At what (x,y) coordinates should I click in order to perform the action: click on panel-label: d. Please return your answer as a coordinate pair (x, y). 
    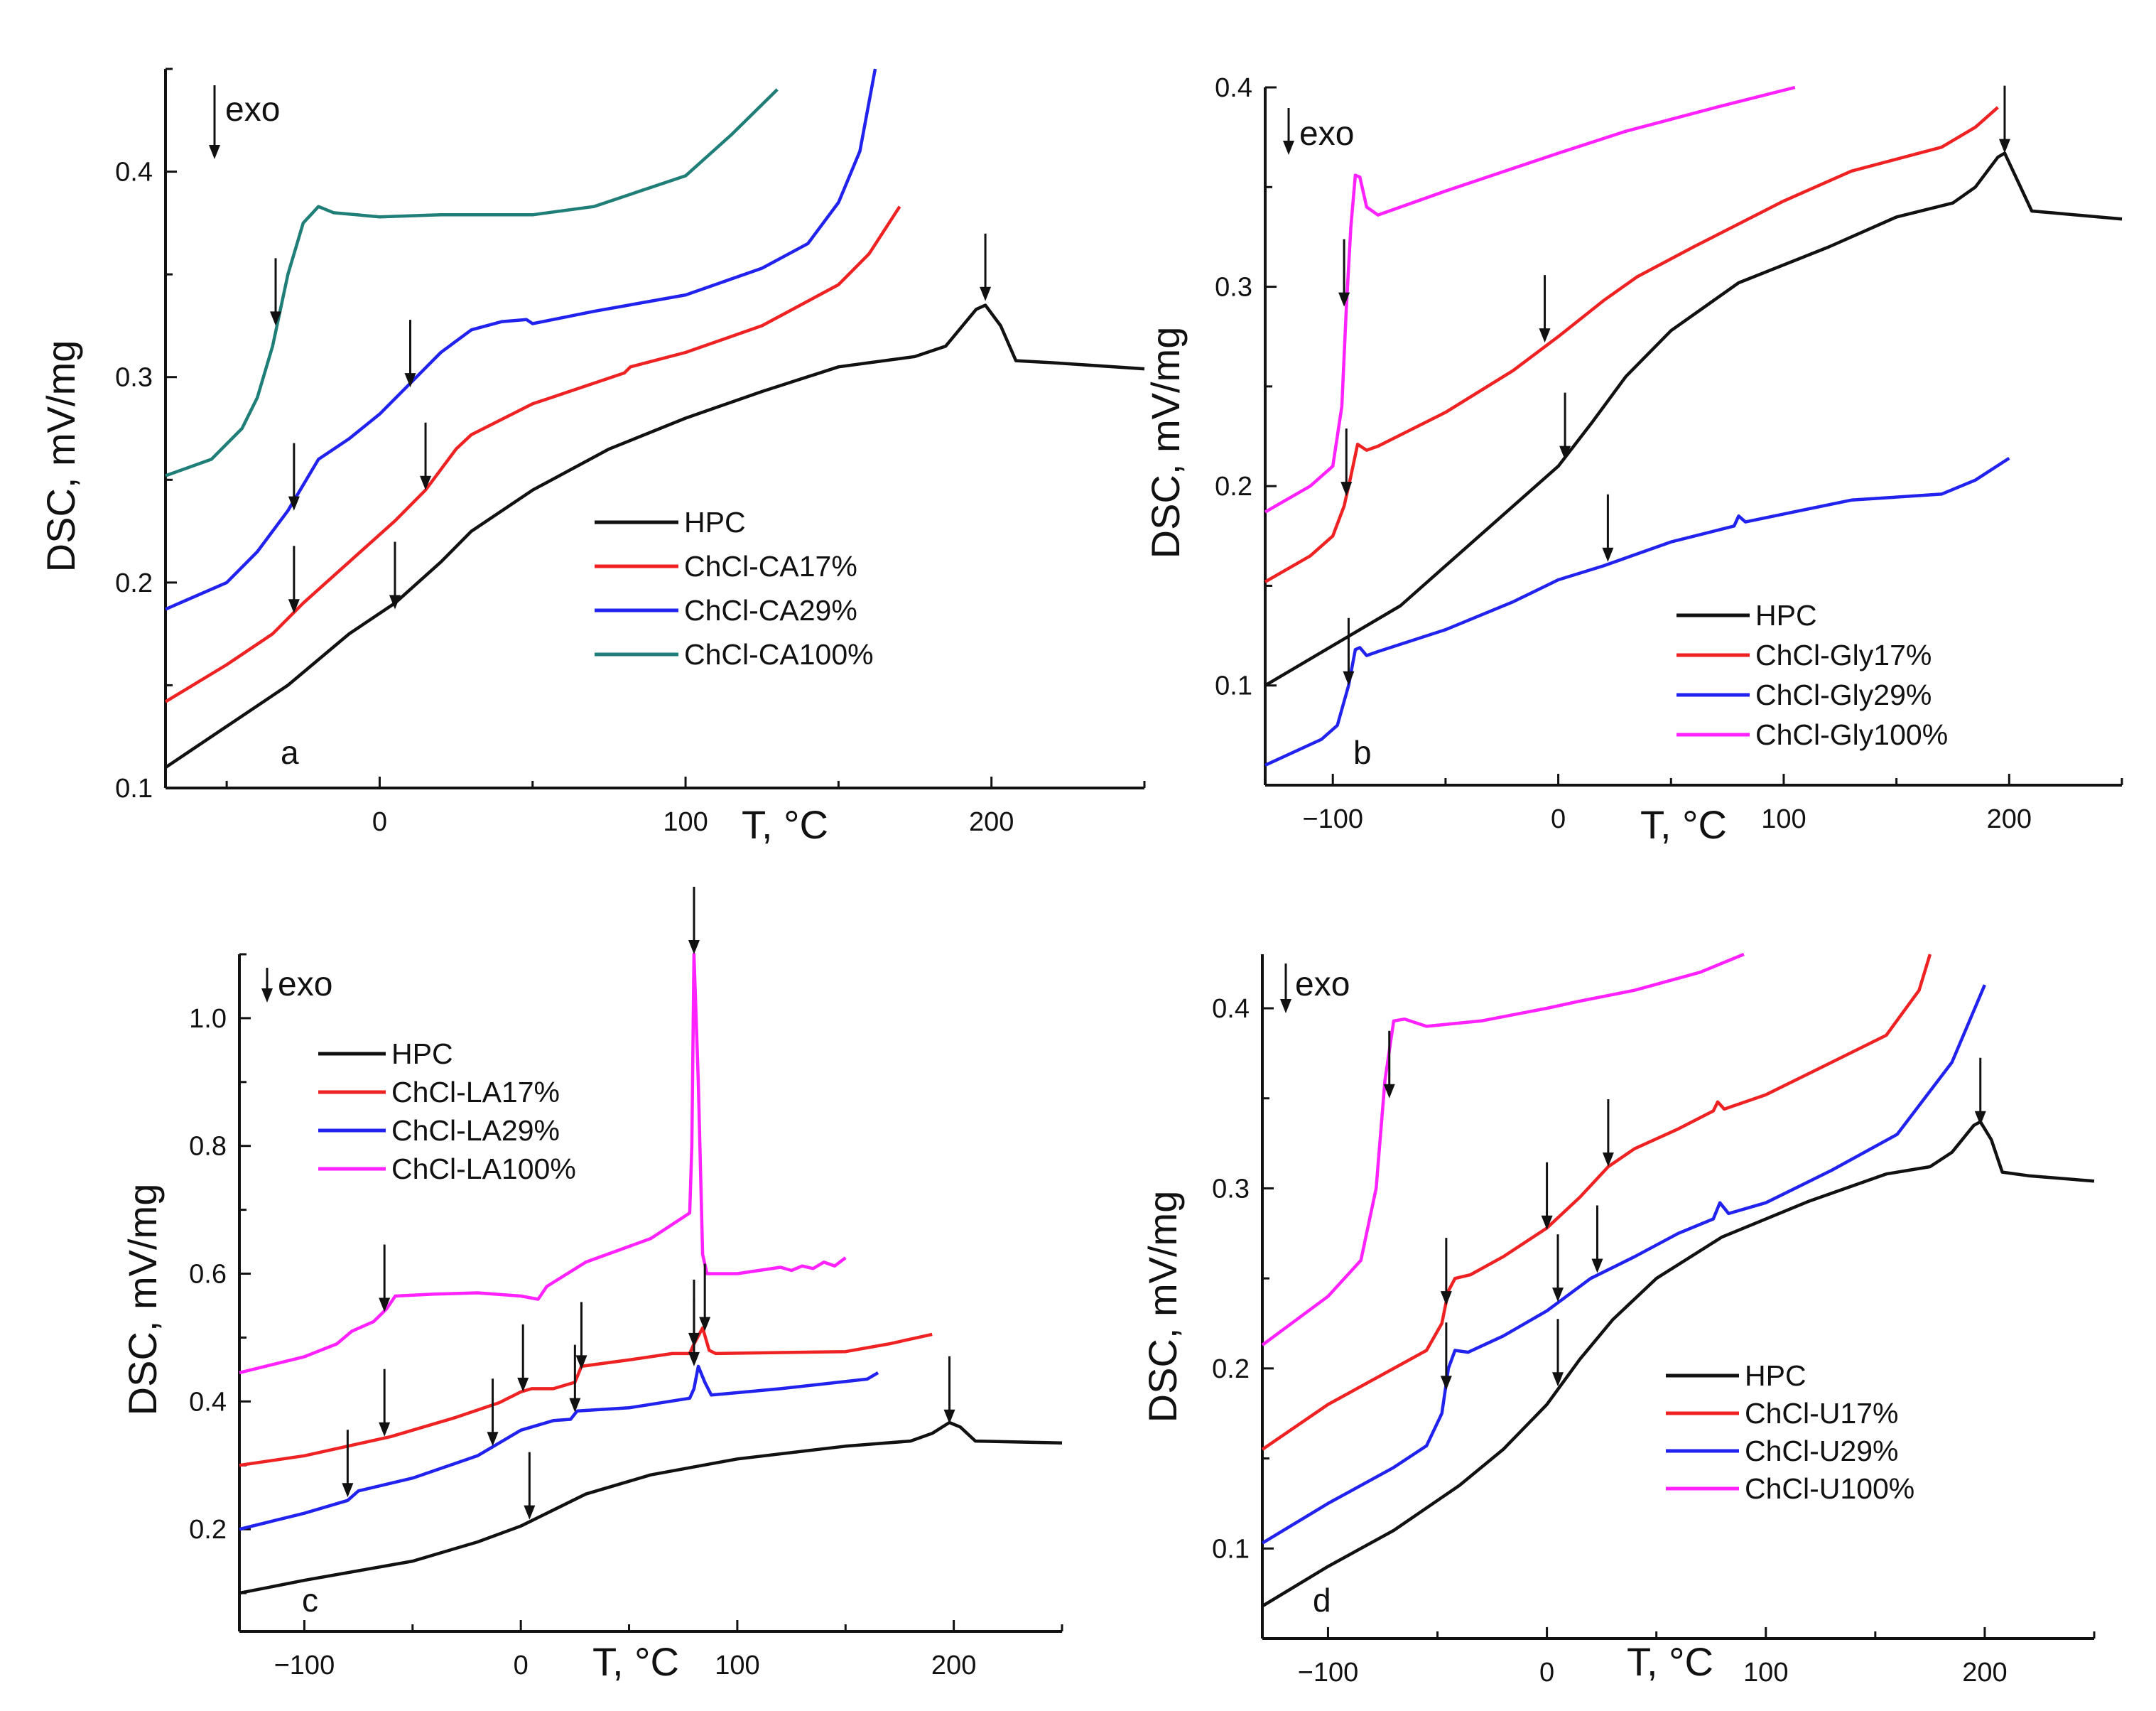
    Looking at the image, I should click on (1322, 1600).